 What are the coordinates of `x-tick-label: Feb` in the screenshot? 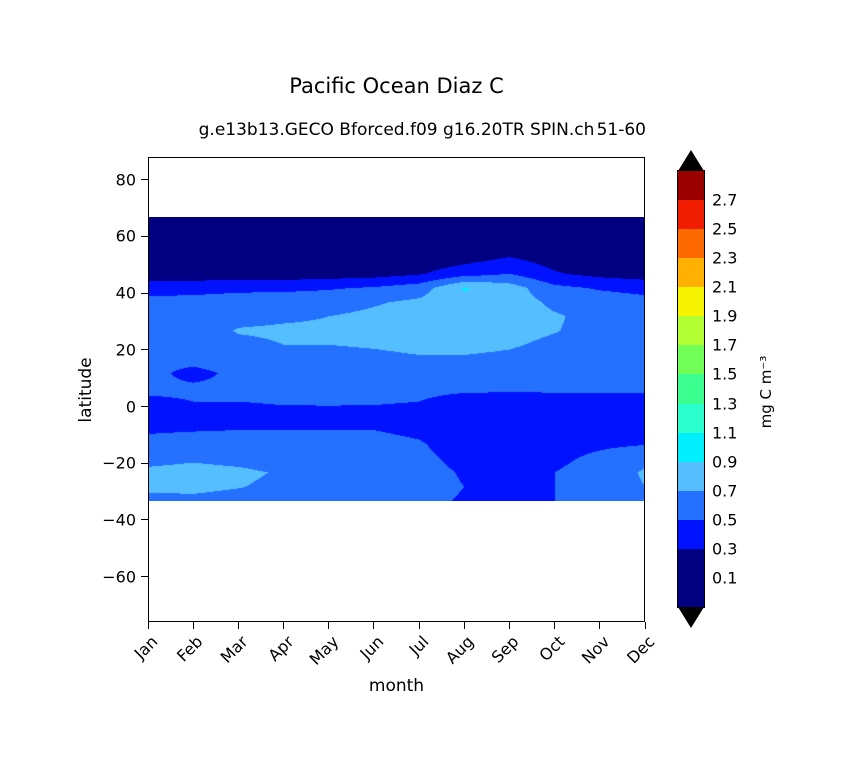 It's located at (190, 649).